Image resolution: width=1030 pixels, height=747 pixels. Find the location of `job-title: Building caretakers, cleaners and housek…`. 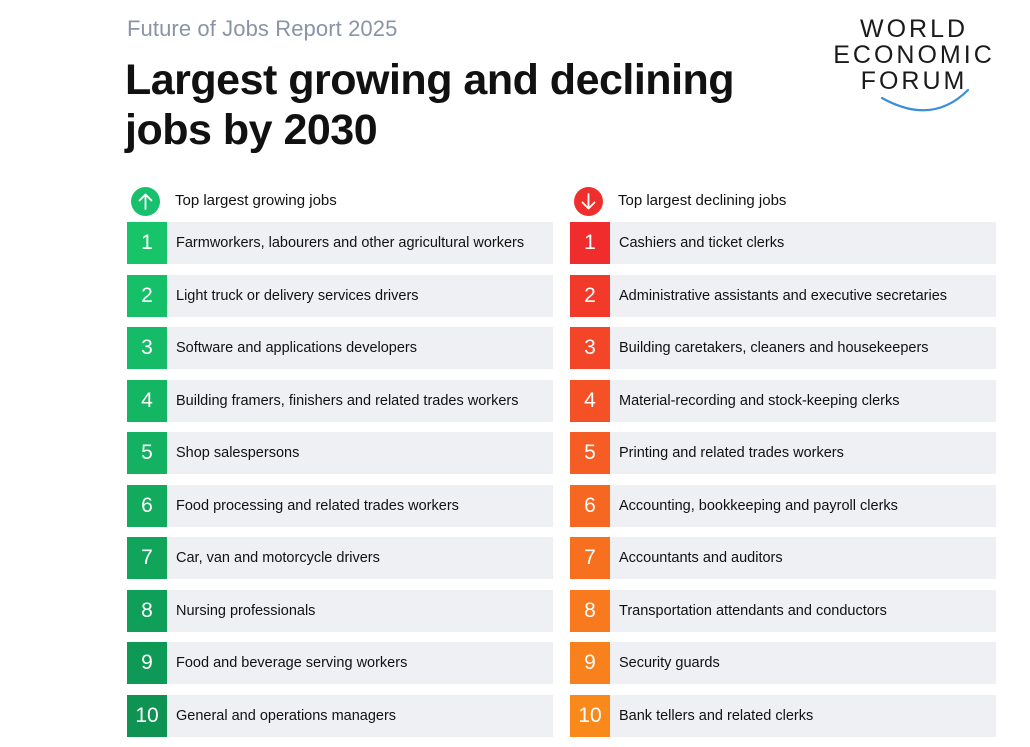

job-title: Building caretakers, cleaners and housek… is located at coordinates (774, 348).